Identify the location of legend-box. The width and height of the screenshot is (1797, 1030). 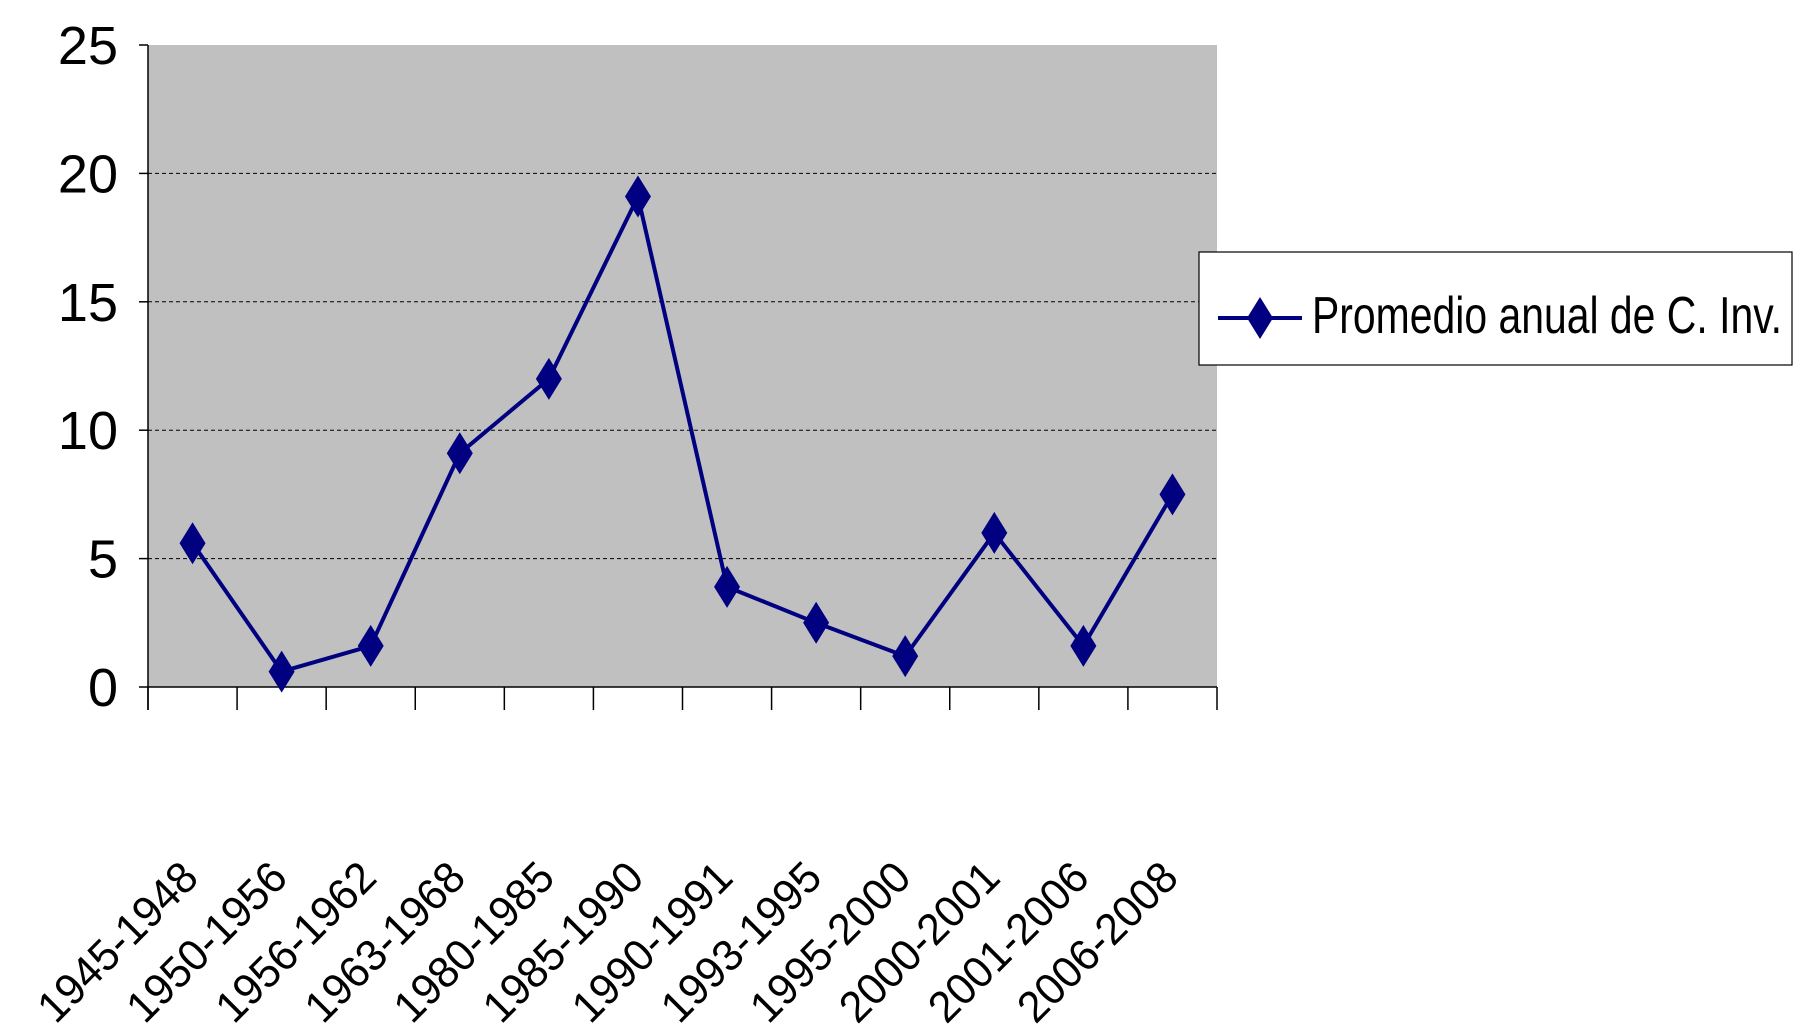
(1495, 308).